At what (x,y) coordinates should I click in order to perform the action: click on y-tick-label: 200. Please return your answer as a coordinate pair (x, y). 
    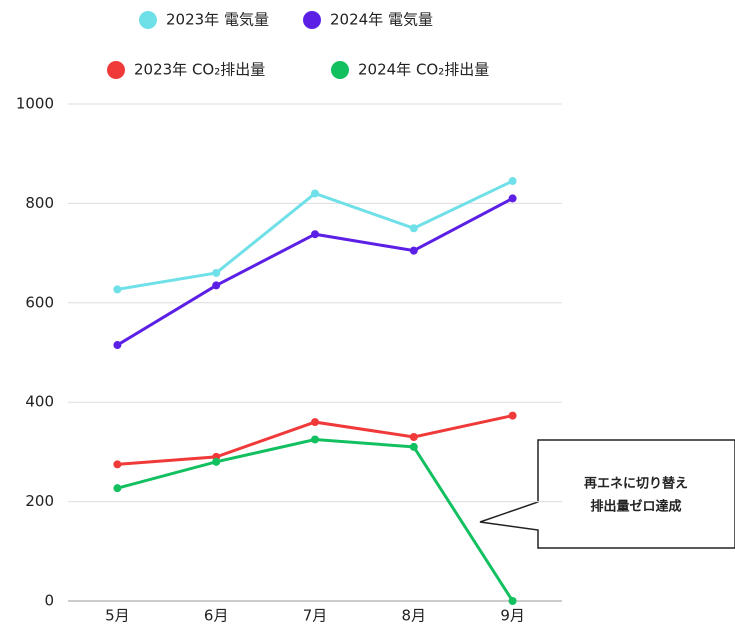
    Looking at the image, I should click on (39, 501).